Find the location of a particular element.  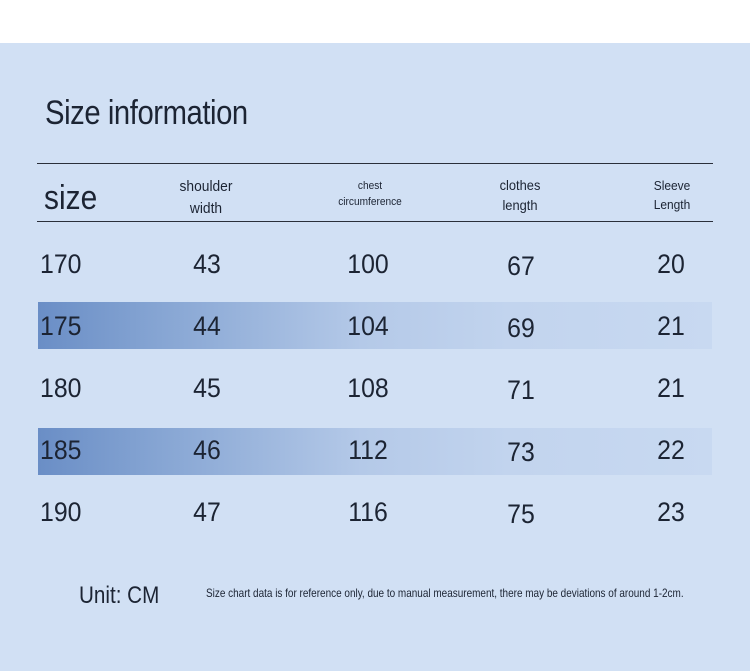

cell-chest: 104 is located at coordinates (368, 326).